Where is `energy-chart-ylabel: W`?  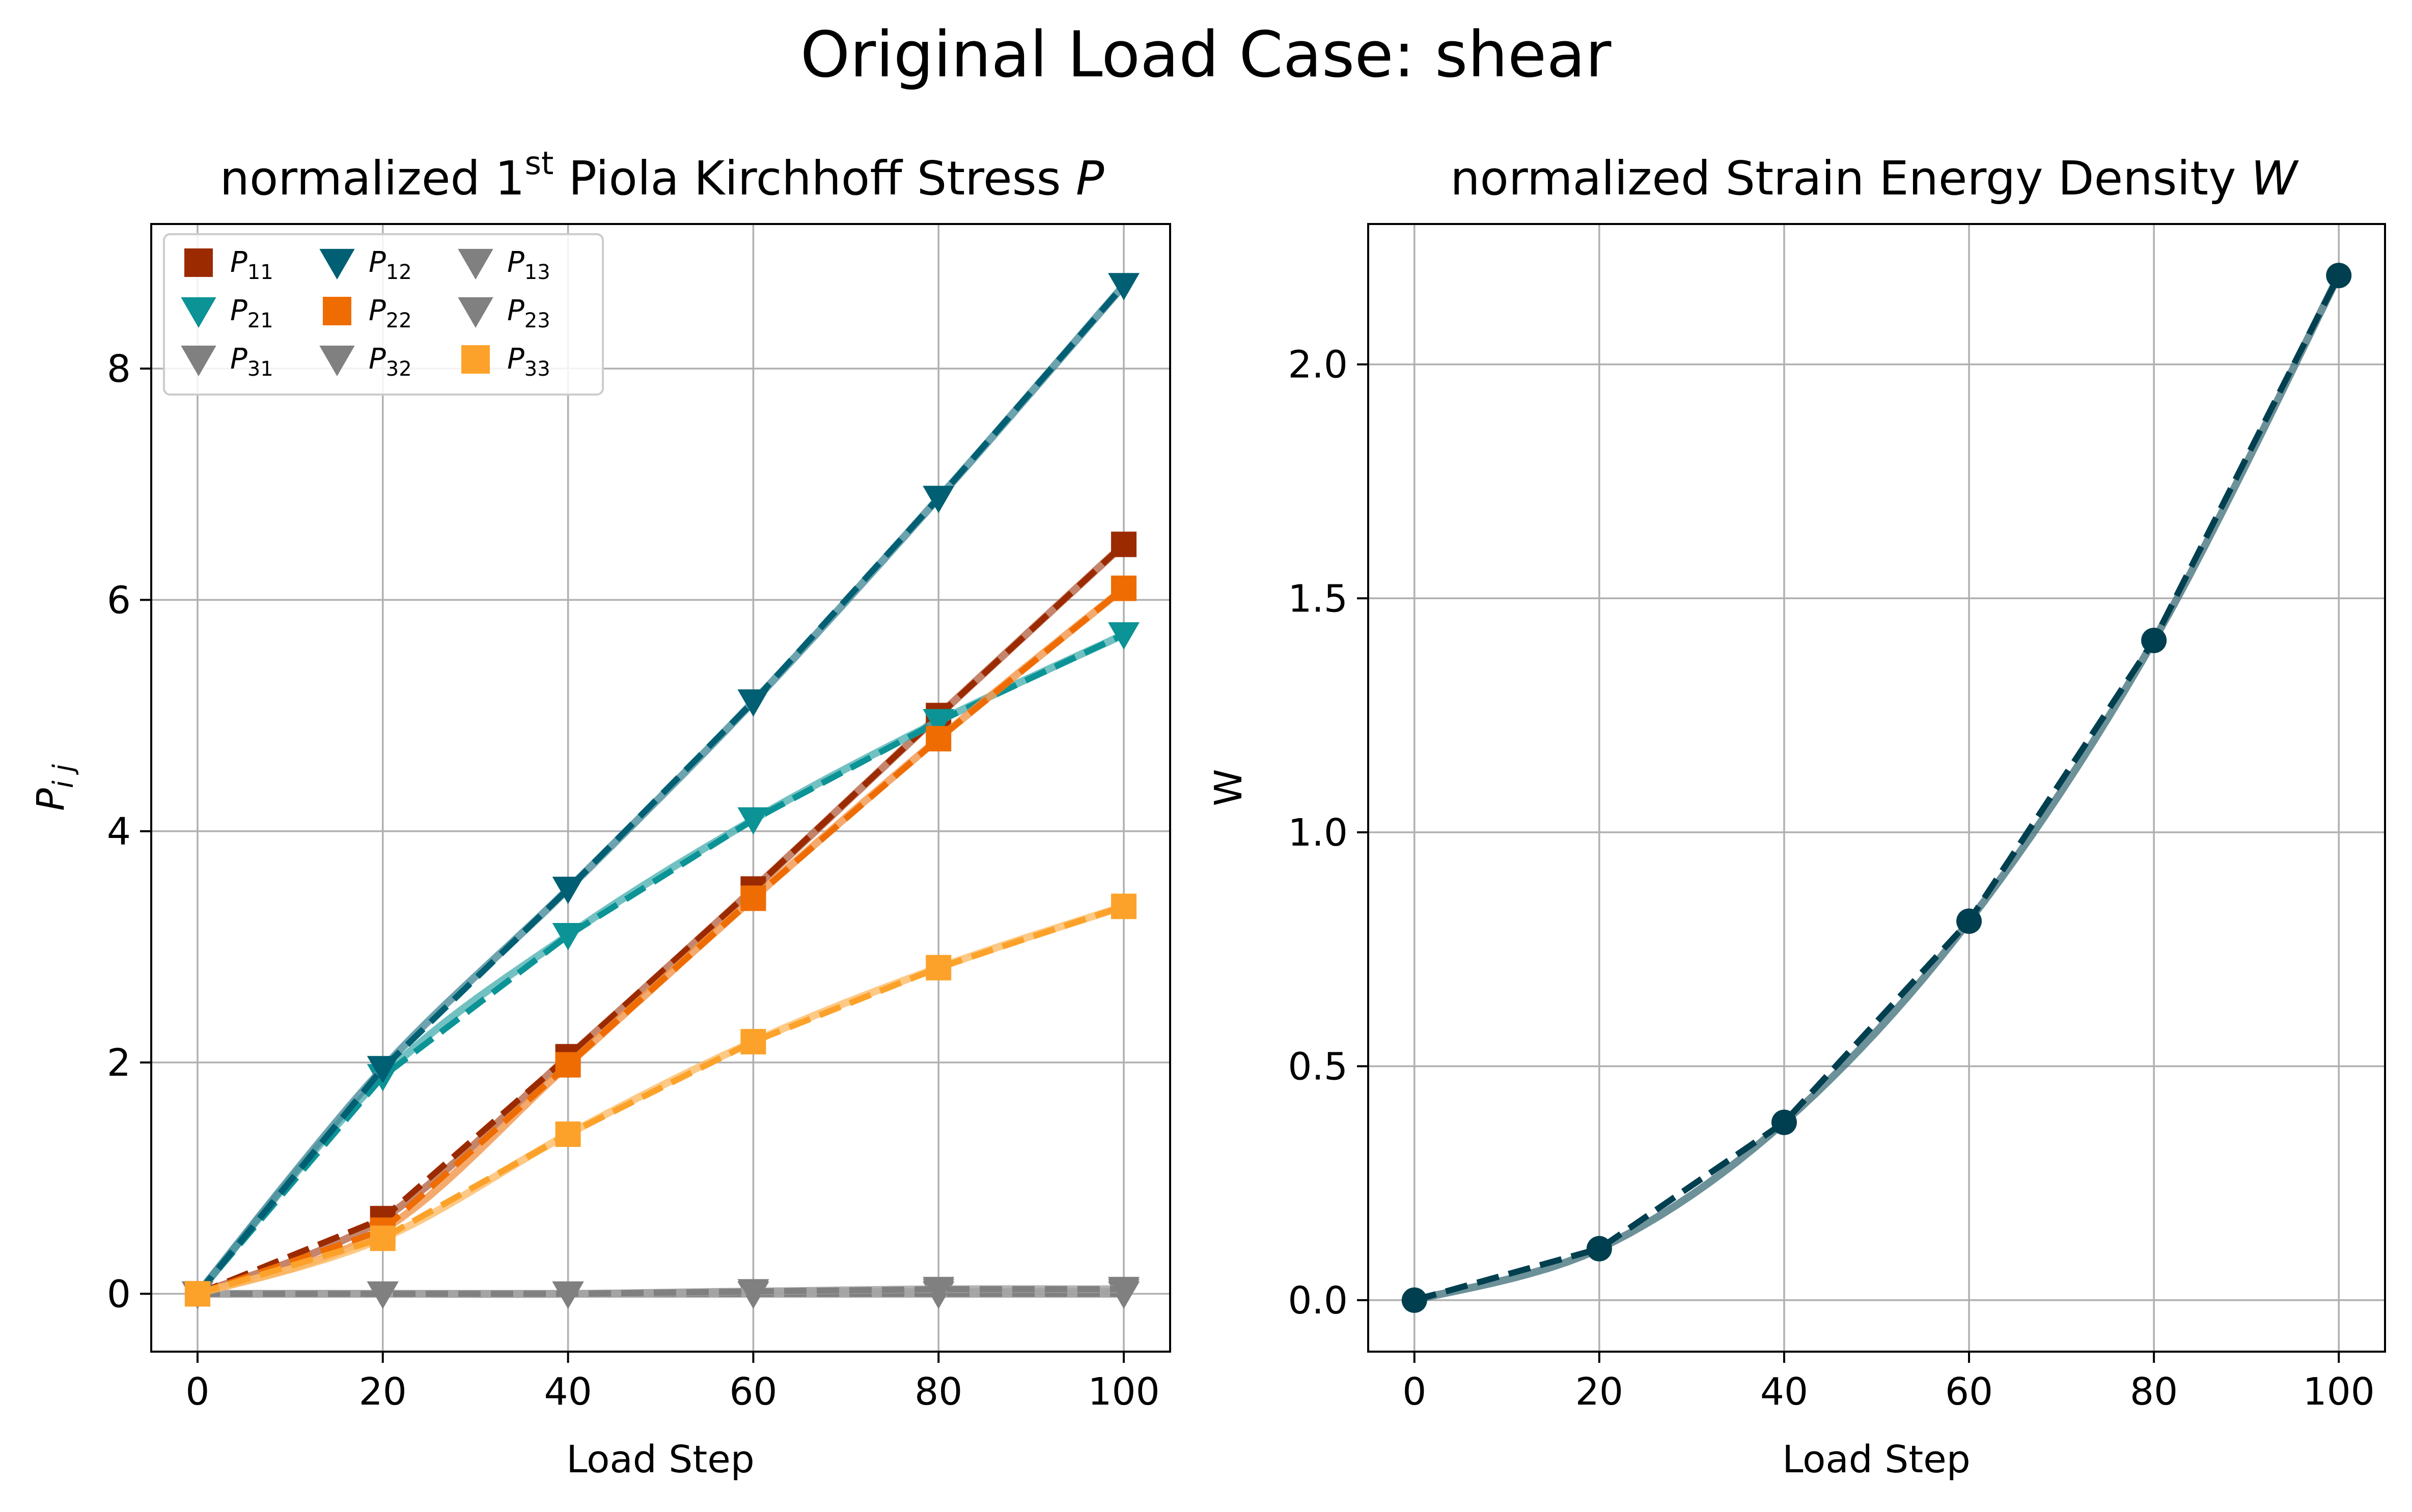 energy-chart-ylabel: W is located at coordinates (1229, 787).